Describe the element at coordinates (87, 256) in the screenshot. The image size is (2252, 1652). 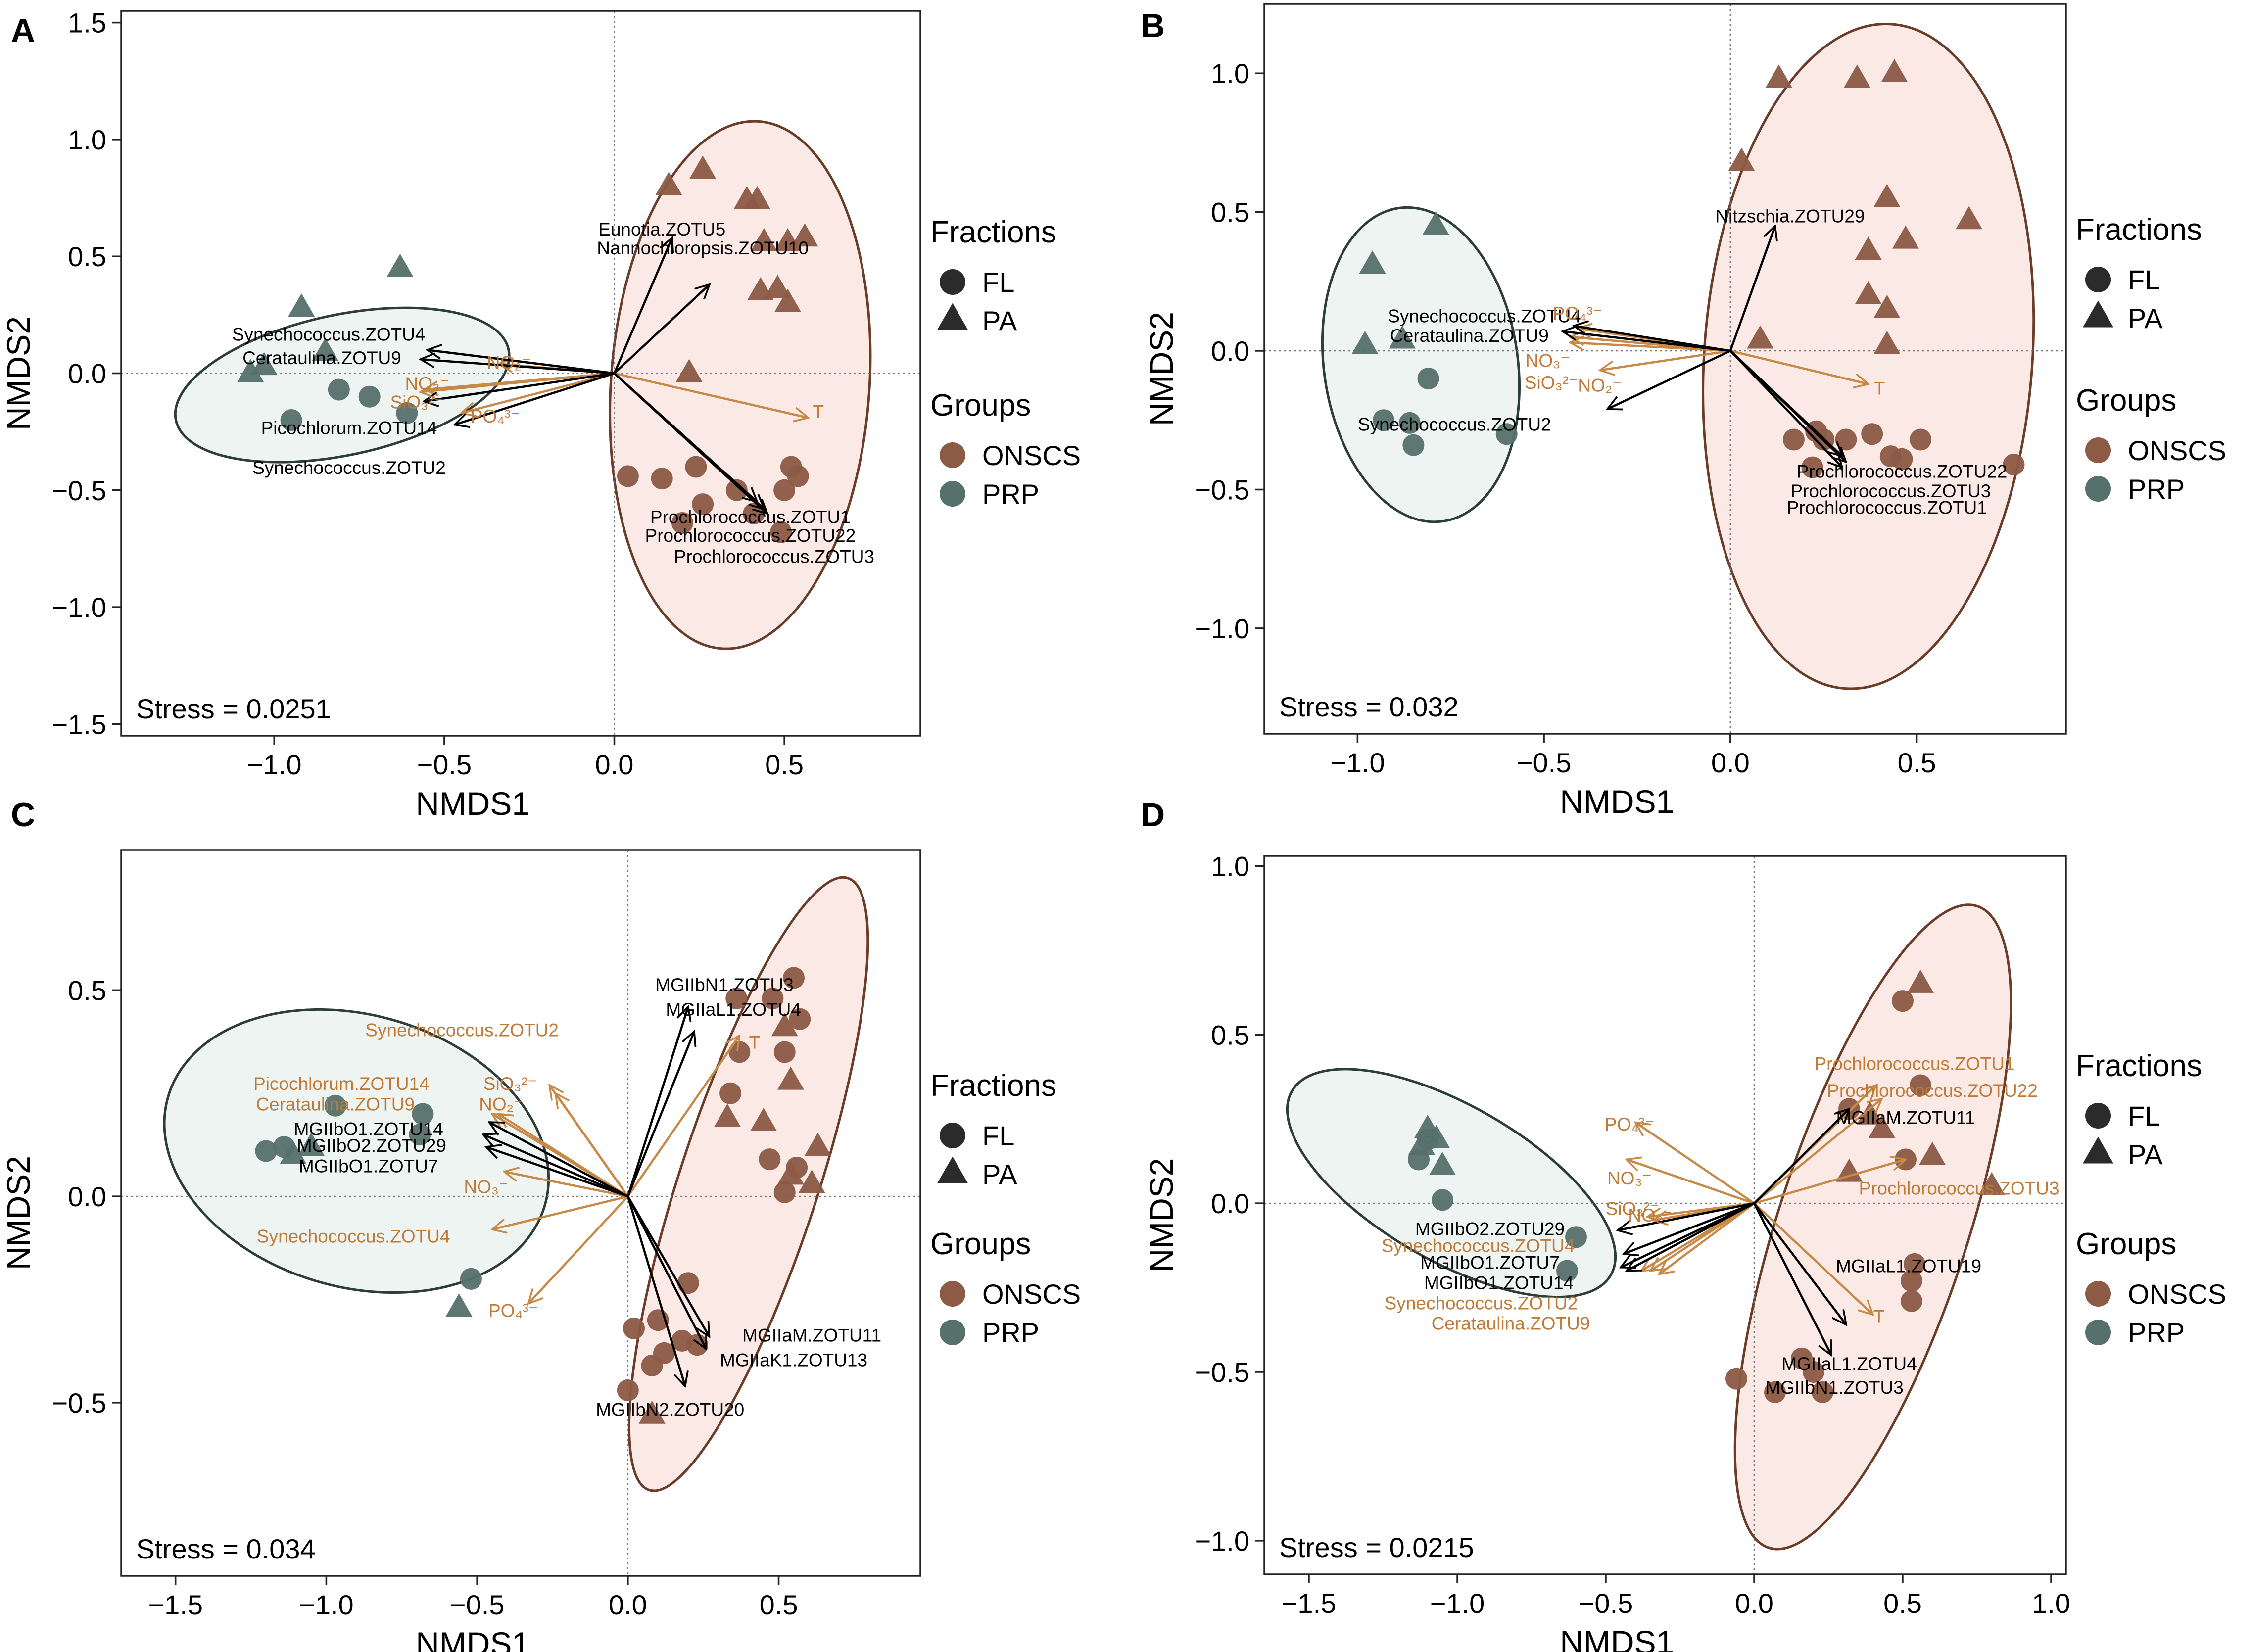
I see `y-tick-label: 0.5` at that location.